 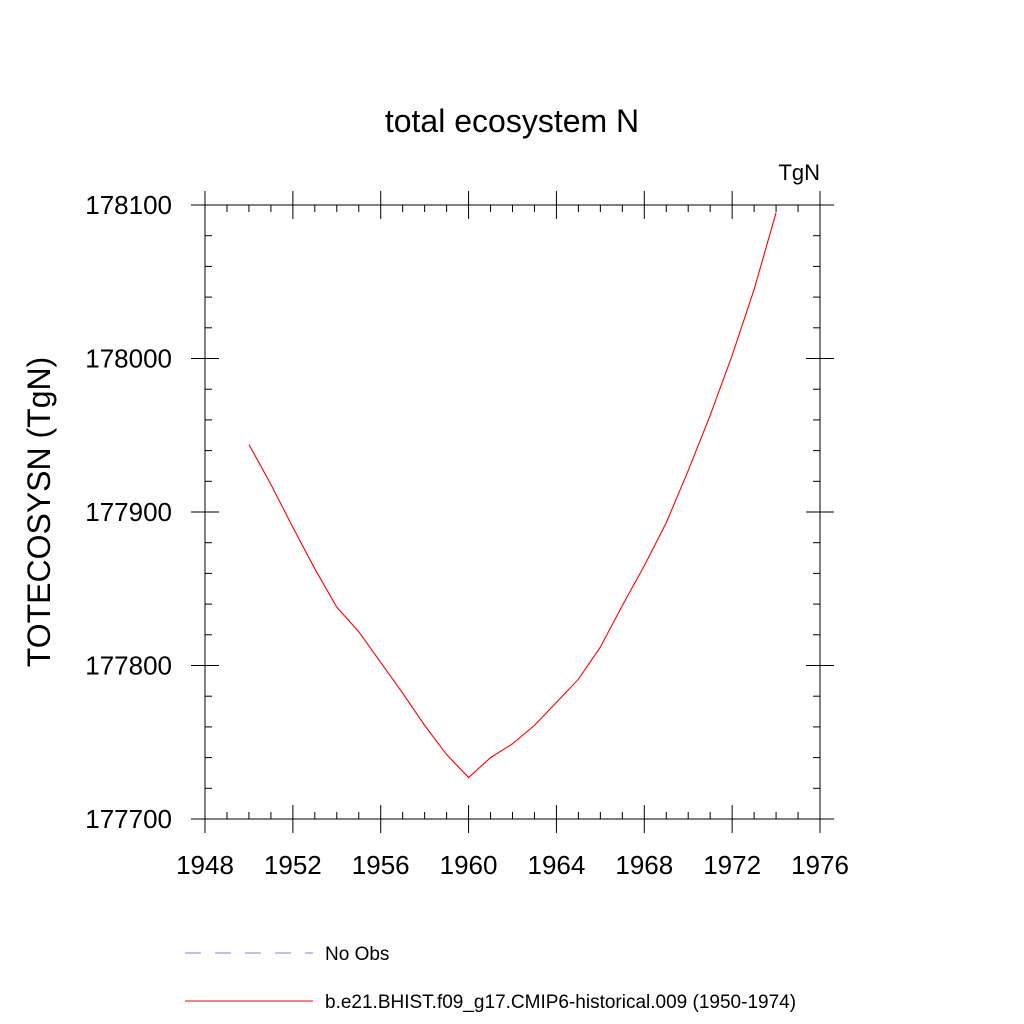 I want to click on x-tick-label: 1948, so click(x=205, y=865).